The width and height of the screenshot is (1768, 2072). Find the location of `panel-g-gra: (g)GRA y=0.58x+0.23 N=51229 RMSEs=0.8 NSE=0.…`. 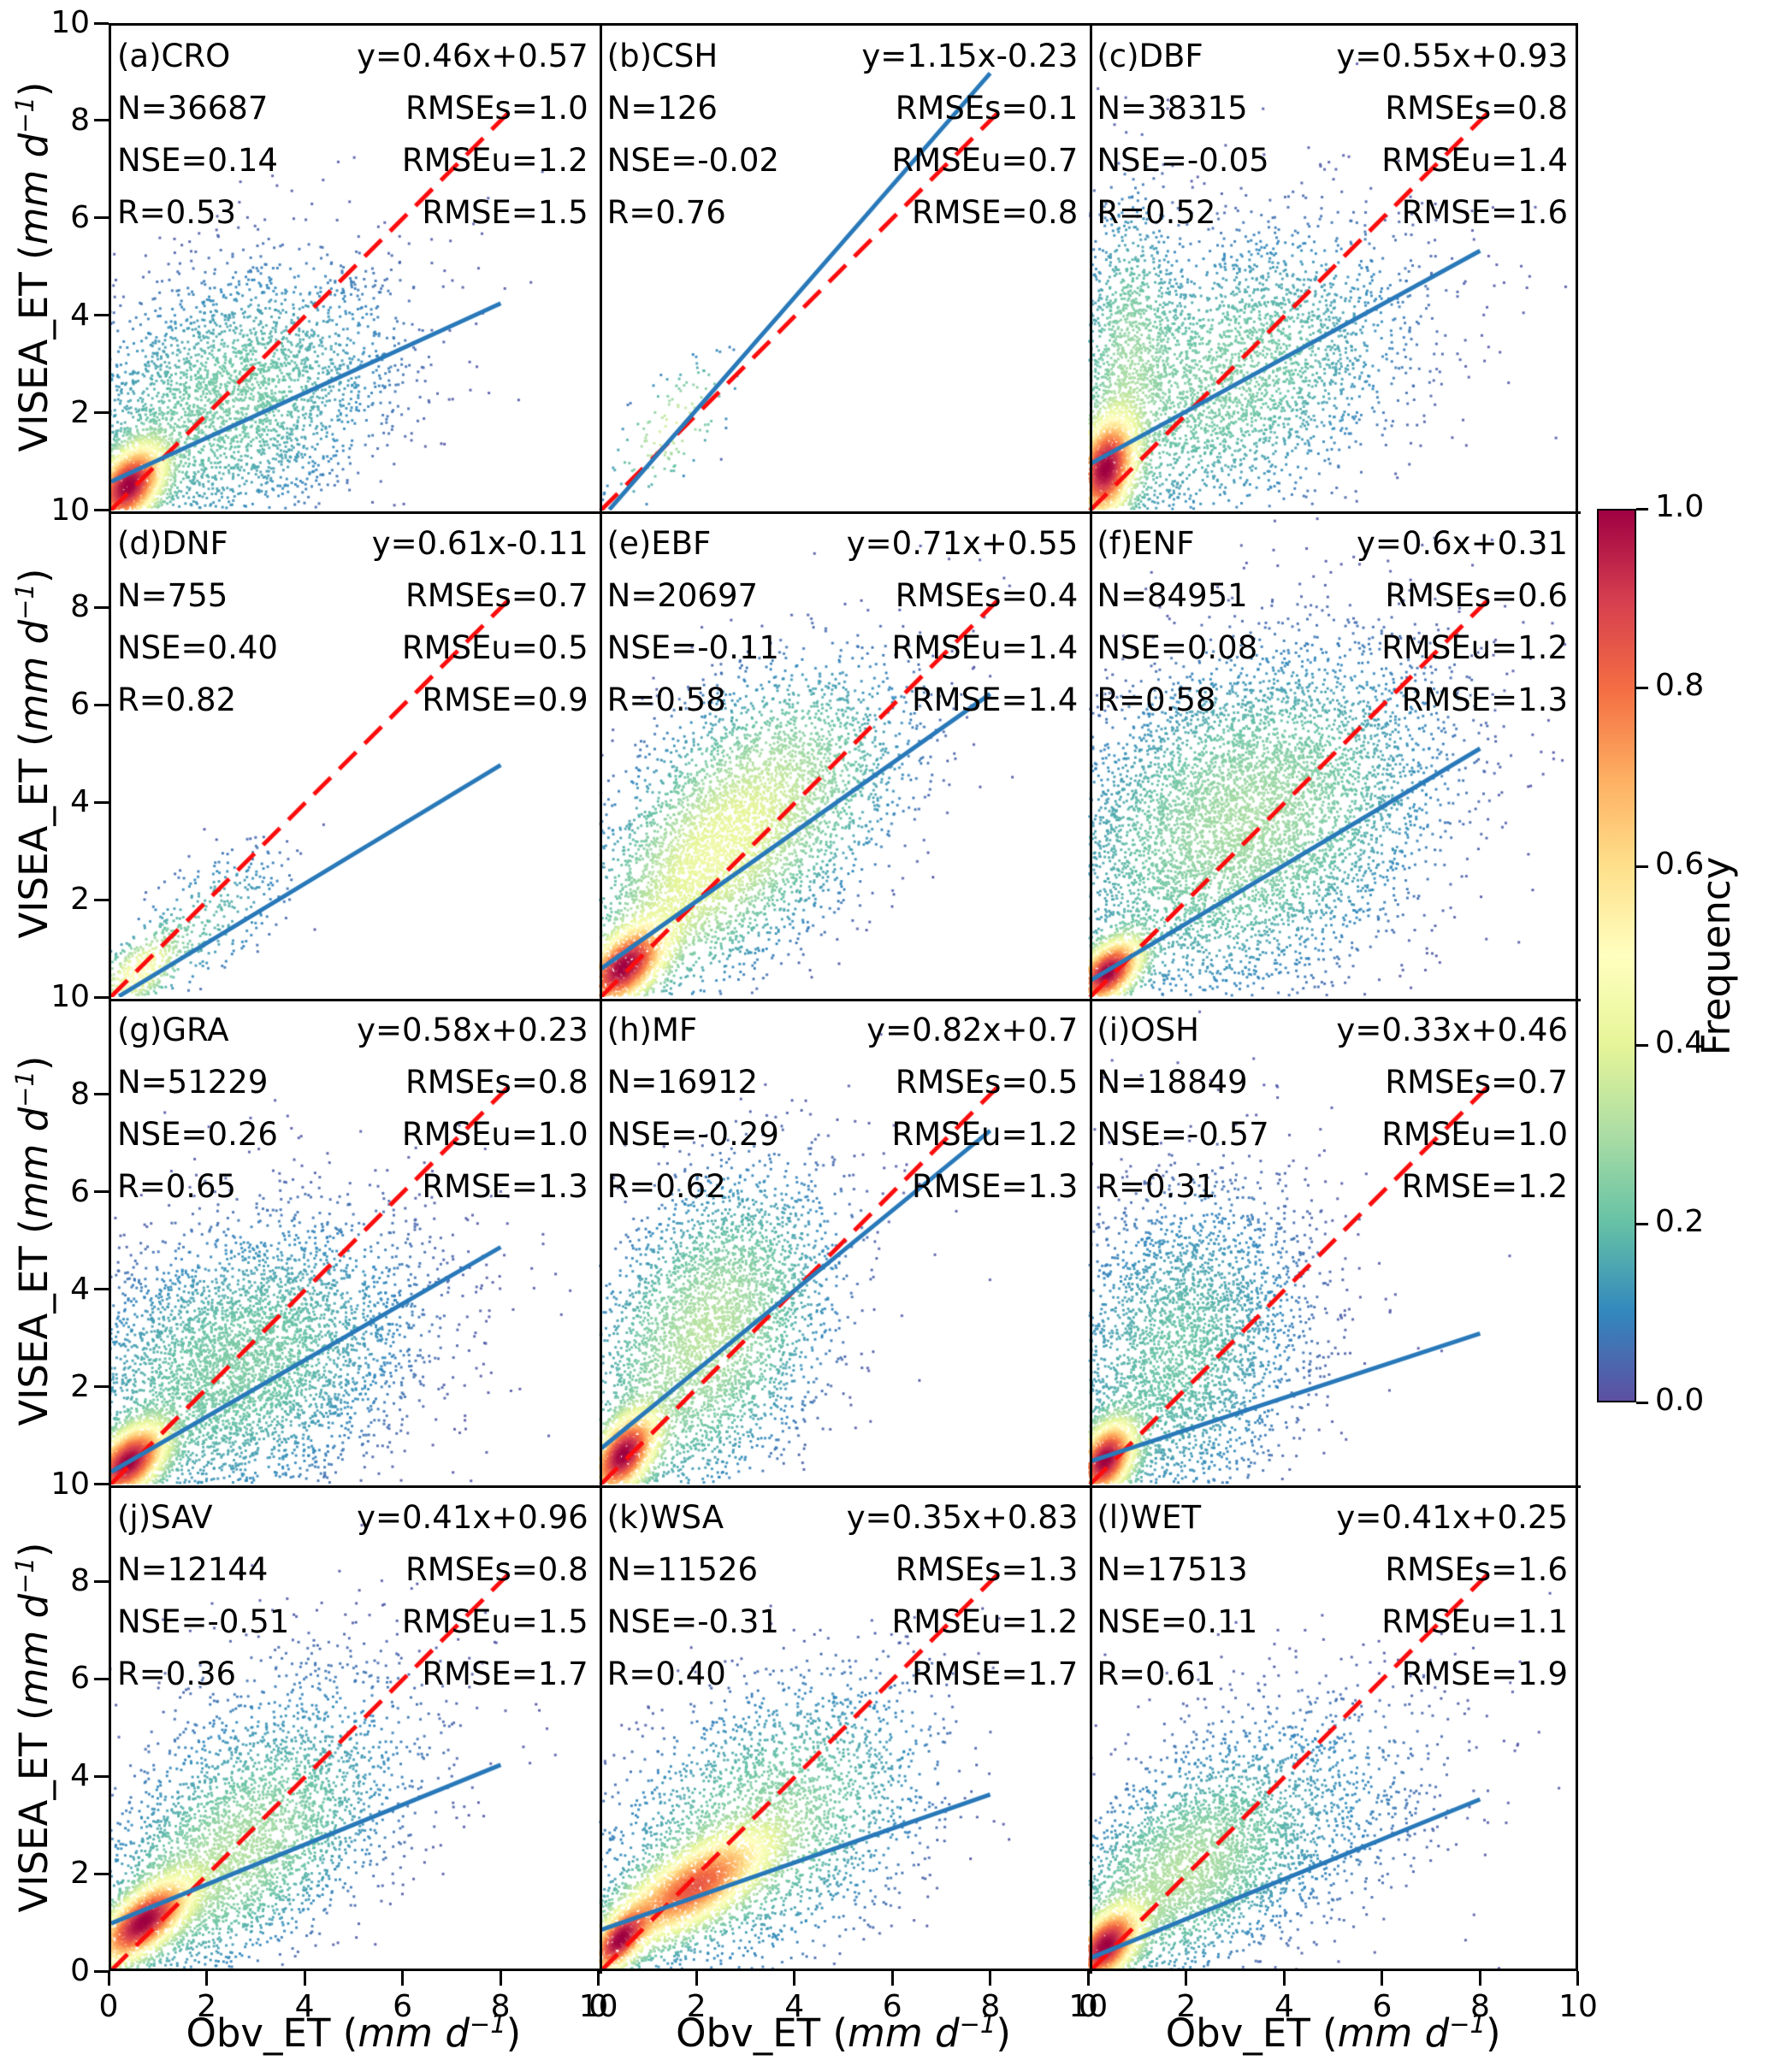

panel-g-gra: (g)GRA y=0.58x+0.23 N=51229 RMSEs=0.8 NSE=0.… is located at coordinates (324, 1233).